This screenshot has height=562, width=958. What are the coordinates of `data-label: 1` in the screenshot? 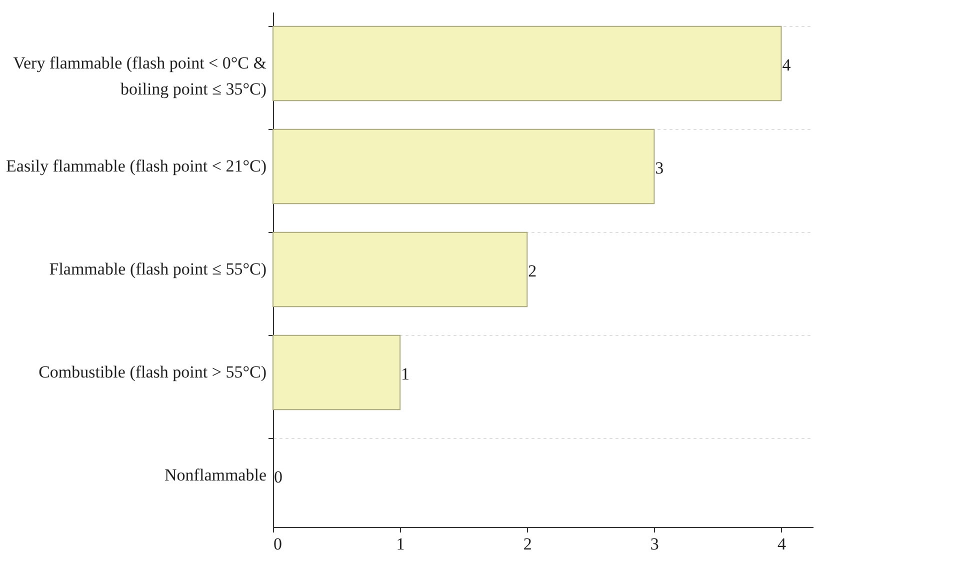 It's located at (405, 374).